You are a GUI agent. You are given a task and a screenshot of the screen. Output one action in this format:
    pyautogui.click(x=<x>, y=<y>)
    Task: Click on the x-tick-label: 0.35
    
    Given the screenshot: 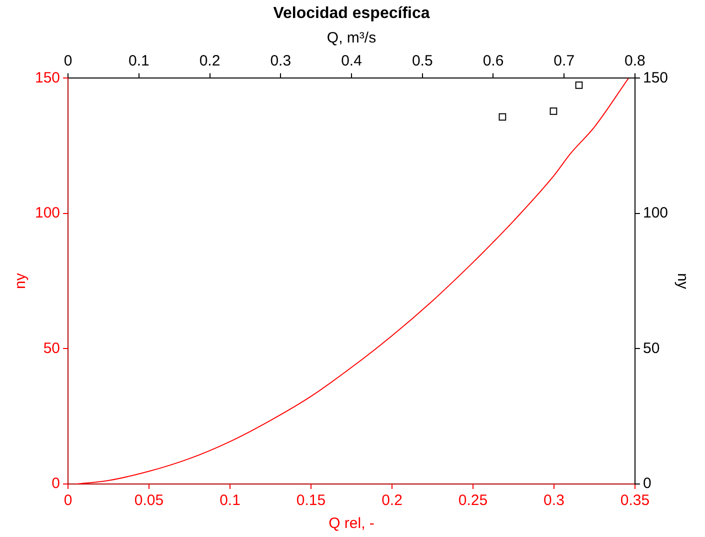 What is the action you would take?
    pyautogui.click(x=635, y=501)
    